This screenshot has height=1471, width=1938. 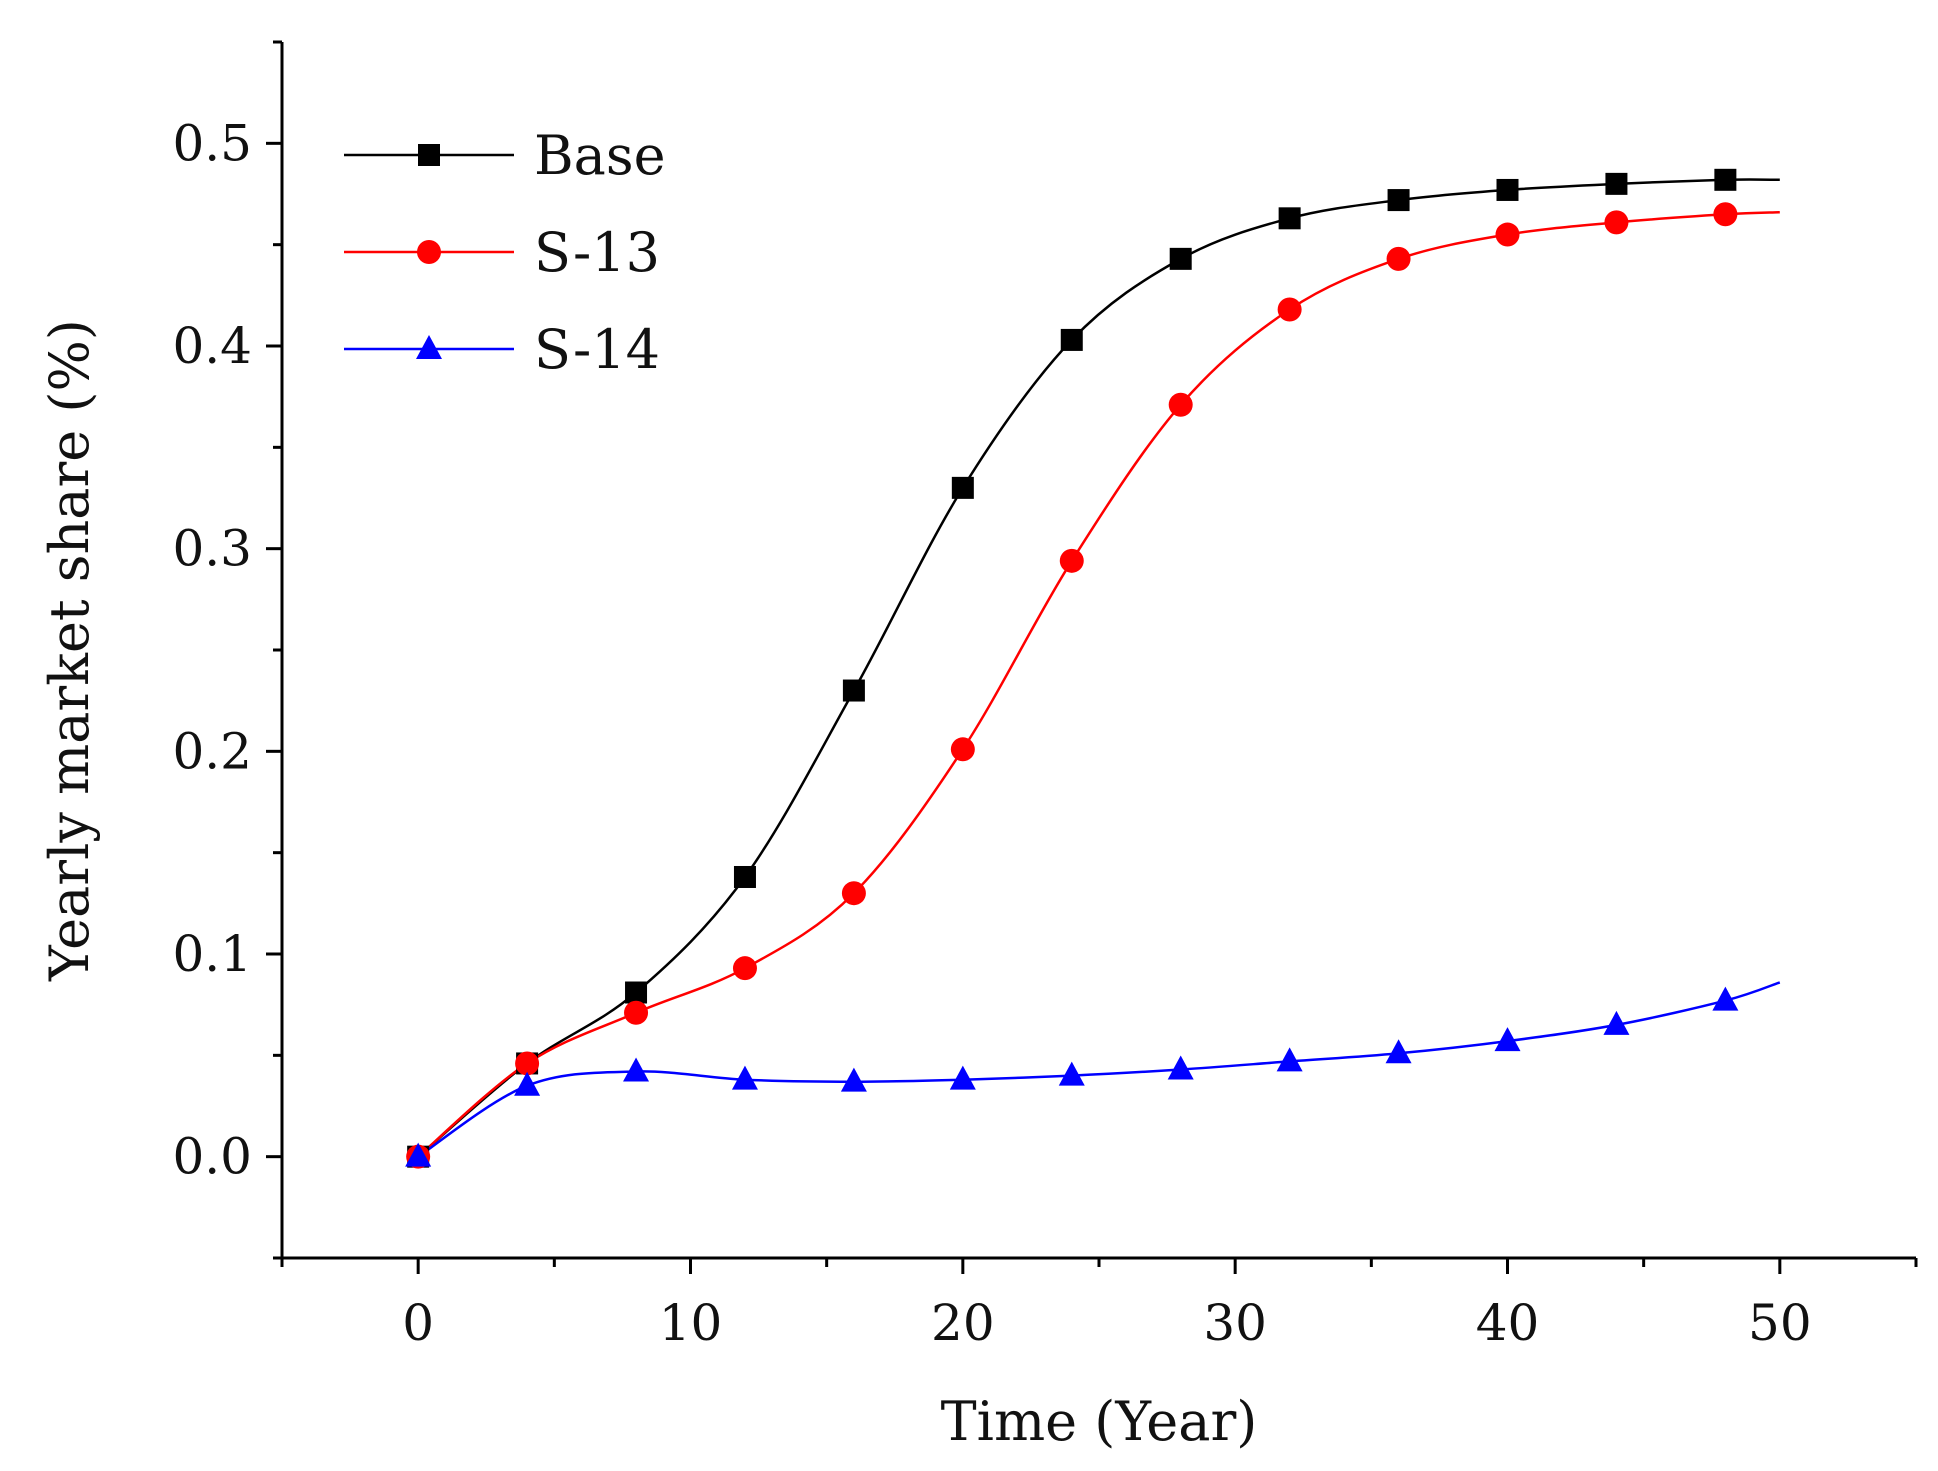 I want to click on y-tick-label: 0.2, so click(x=212, y=751).